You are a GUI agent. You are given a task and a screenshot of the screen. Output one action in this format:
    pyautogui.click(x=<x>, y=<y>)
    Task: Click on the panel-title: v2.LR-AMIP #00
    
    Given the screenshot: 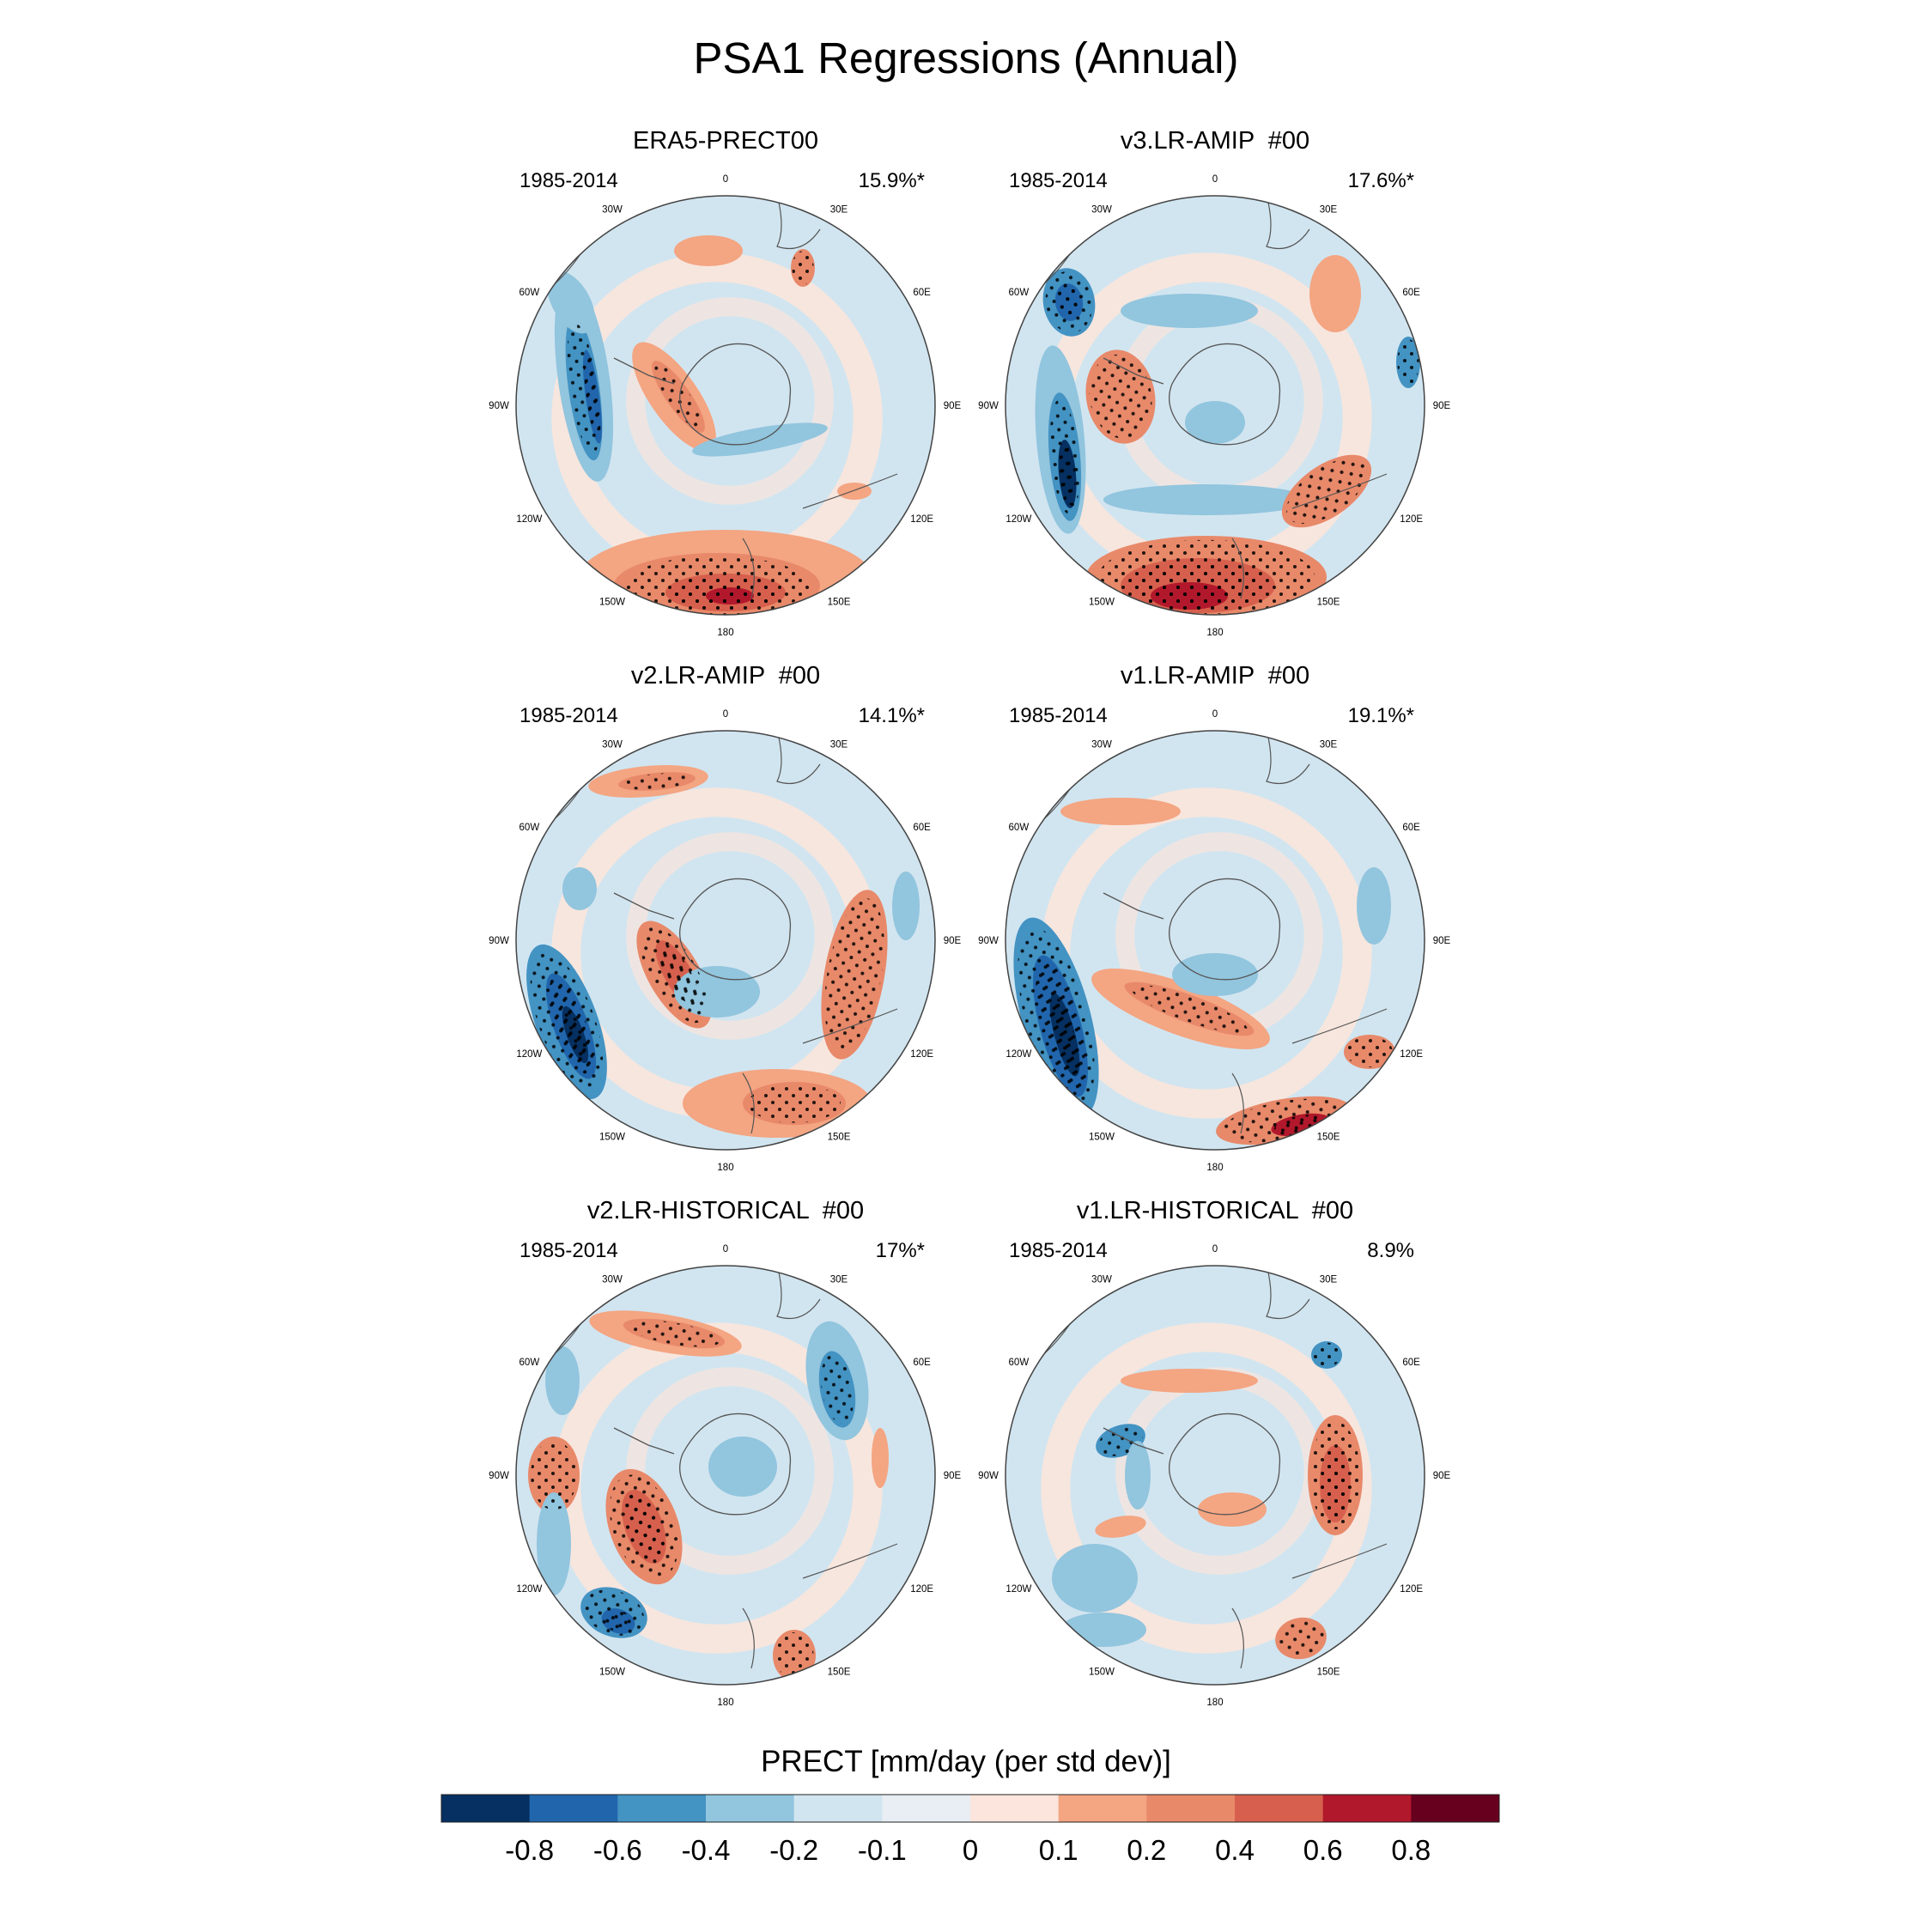 What is the action you would take?
    pyautogui.click(x=726, y=676)
    